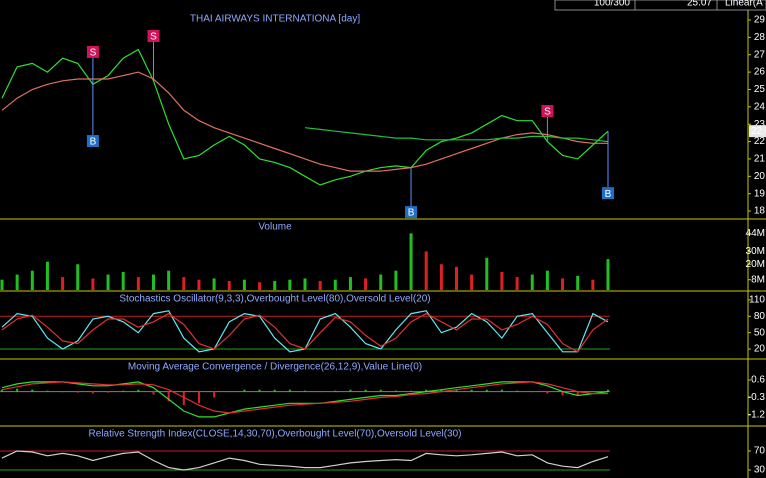 The width and height of the screenshot is (766, 478). I want to click on y-tick-label: -0.3, so click(757, 397).